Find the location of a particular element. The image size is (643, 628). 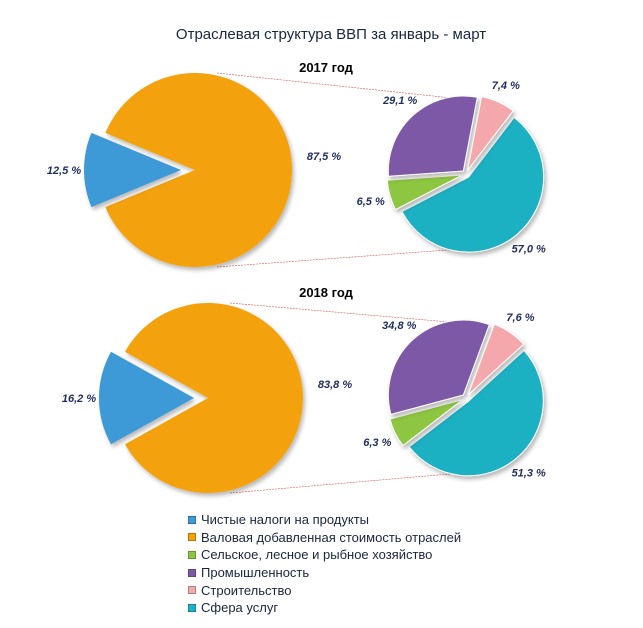

legend-item-services: Сфера услуг is located at coordinates (324, 608).